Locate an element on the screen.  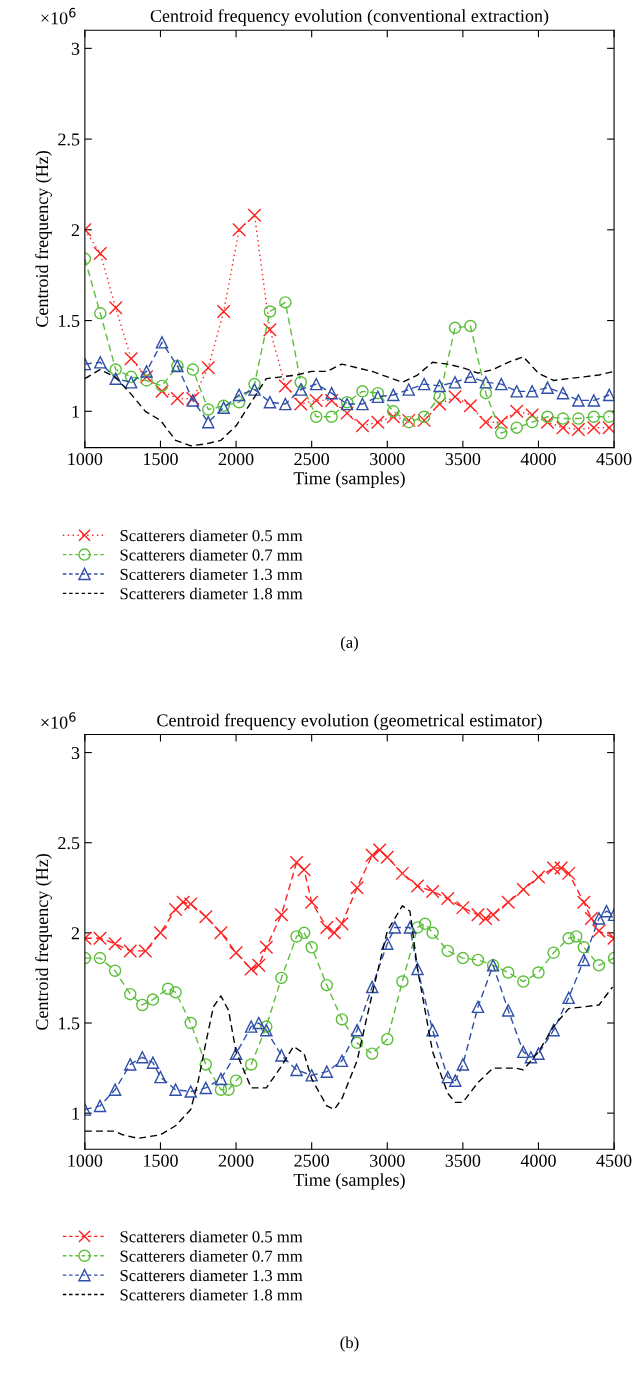
x-axis-title: Time (samples) is located at coordinates (349, 1181).